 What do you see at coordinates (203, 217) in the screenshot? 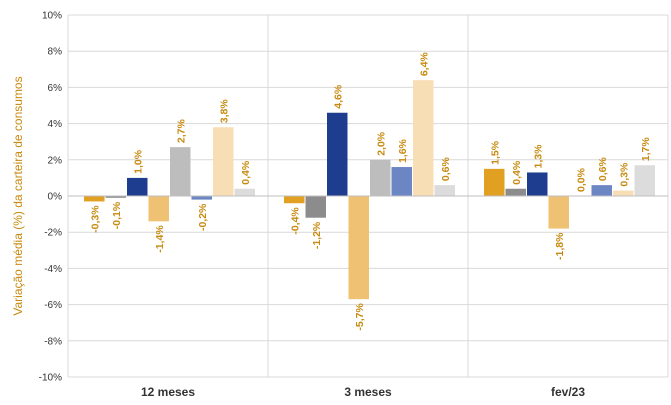
I see `data-label: -0,2%` at bounding box center [203, 217].